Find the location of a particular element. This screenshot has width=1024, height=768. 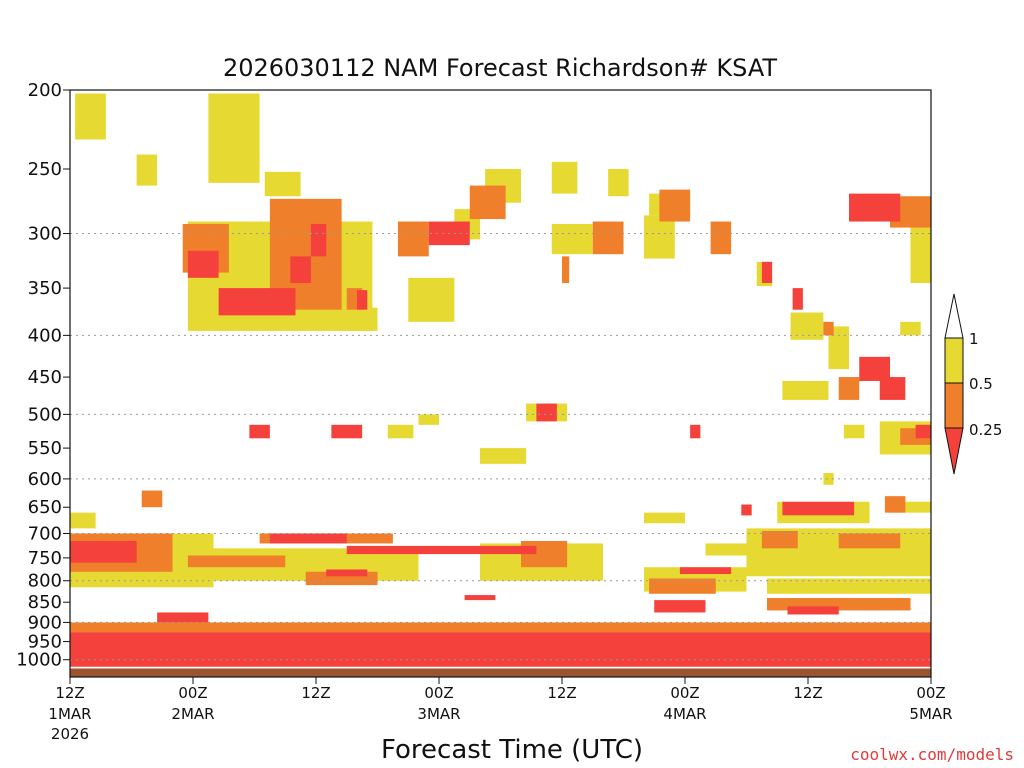

y-tick-label-700: 700 is located at coordinates (45, 533).